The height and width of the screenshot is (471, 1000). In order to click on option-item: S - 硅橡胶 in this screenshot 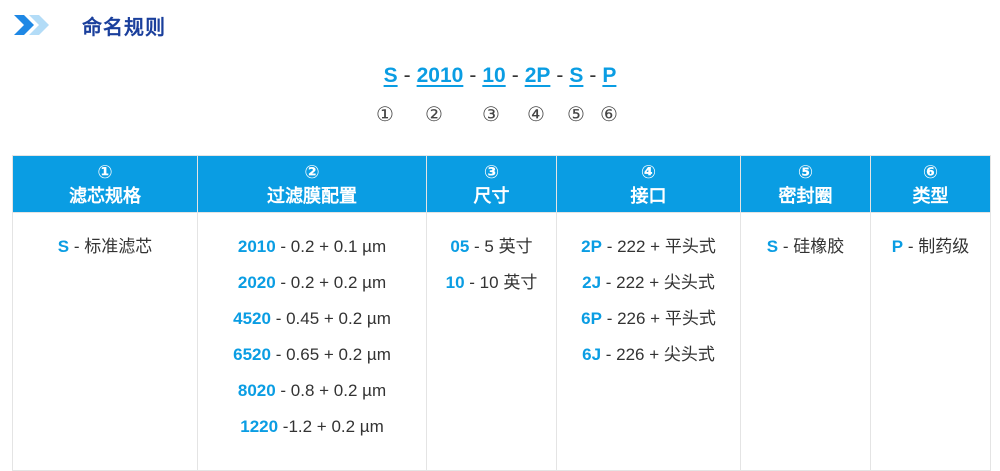, I will do `click(805, 247)`.